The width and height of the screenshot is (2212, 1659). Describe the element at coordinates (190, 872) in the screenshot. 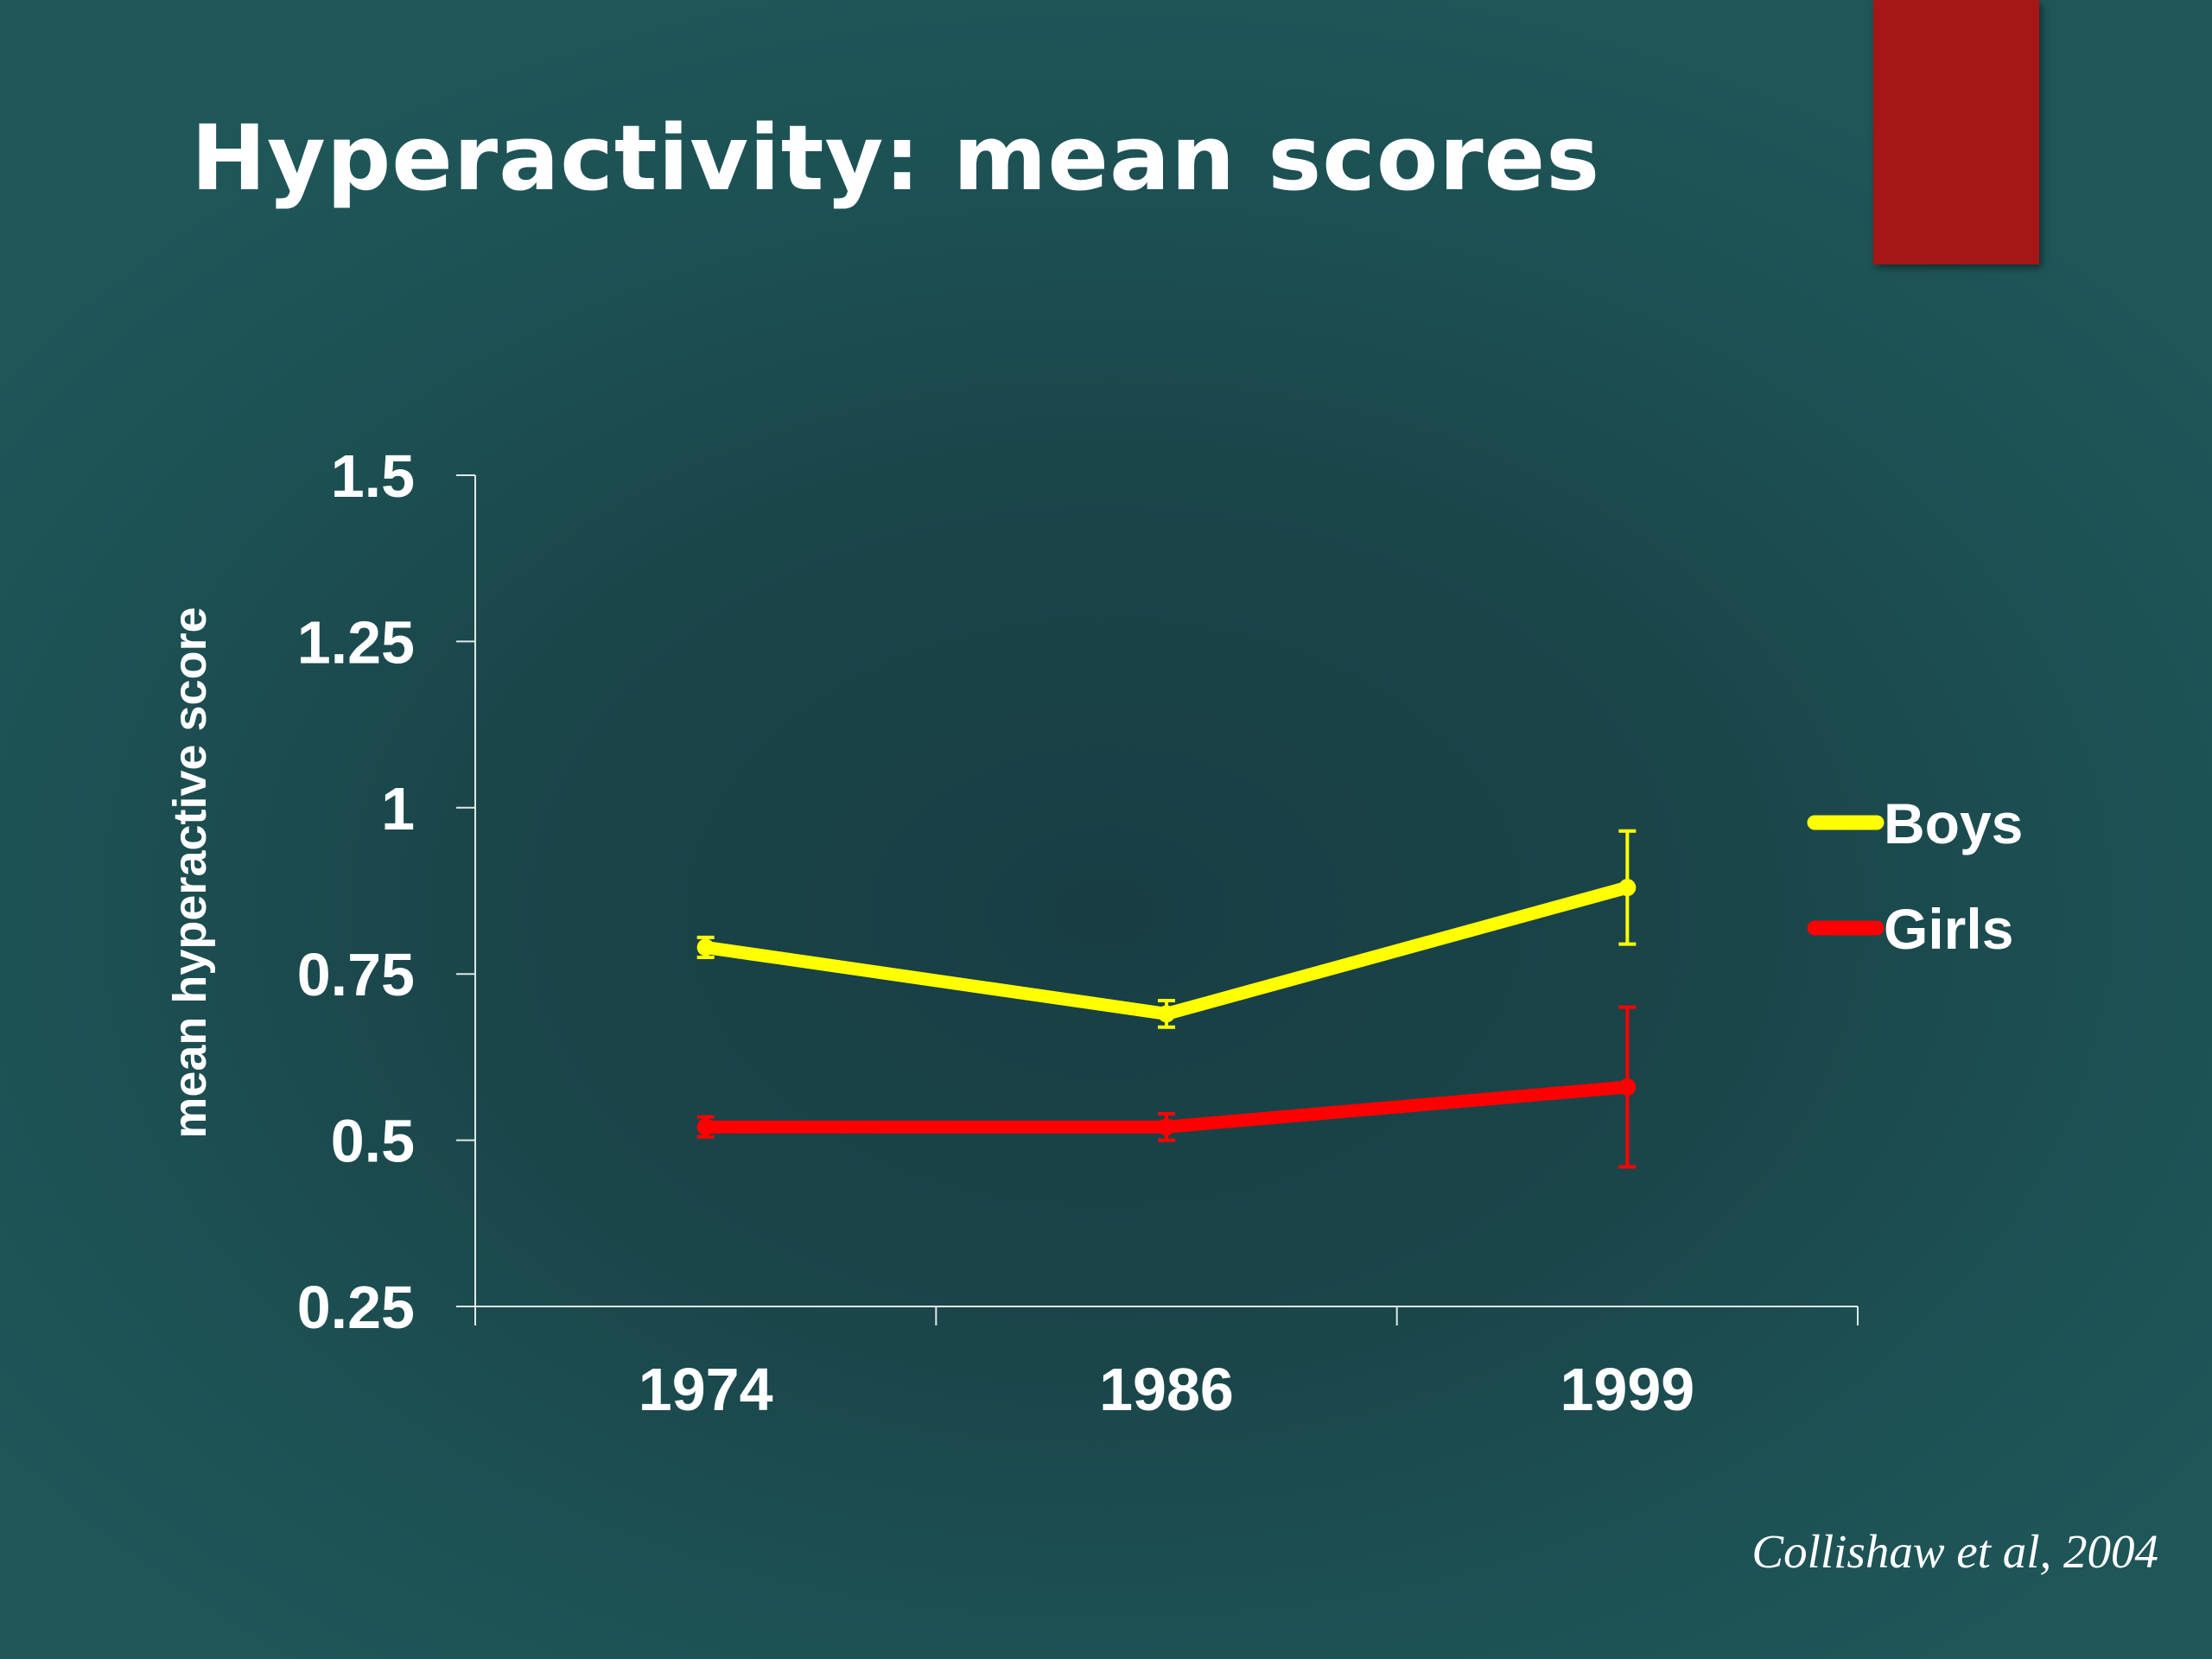

I see `y-axis-title: mean hyperactive score` at that location.